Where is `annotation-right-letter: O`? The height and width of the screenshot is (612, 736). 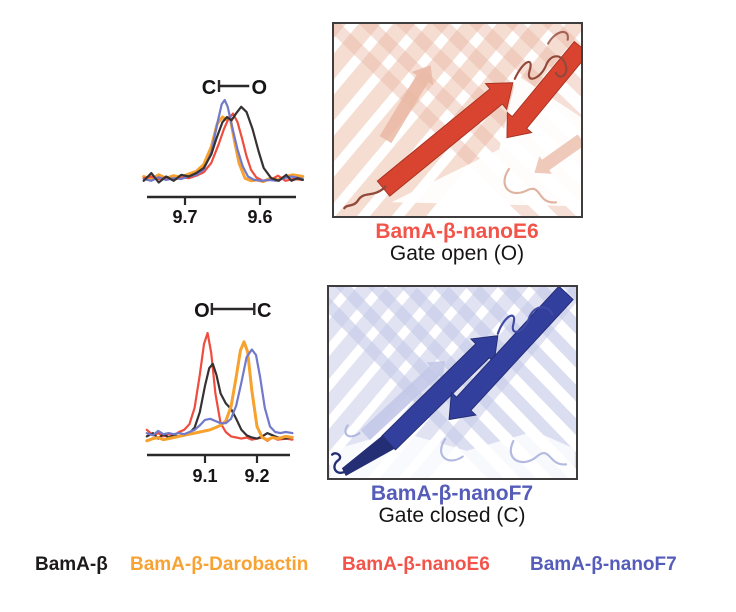 annotation-right-letter: O is located at coordinates (259, 88).